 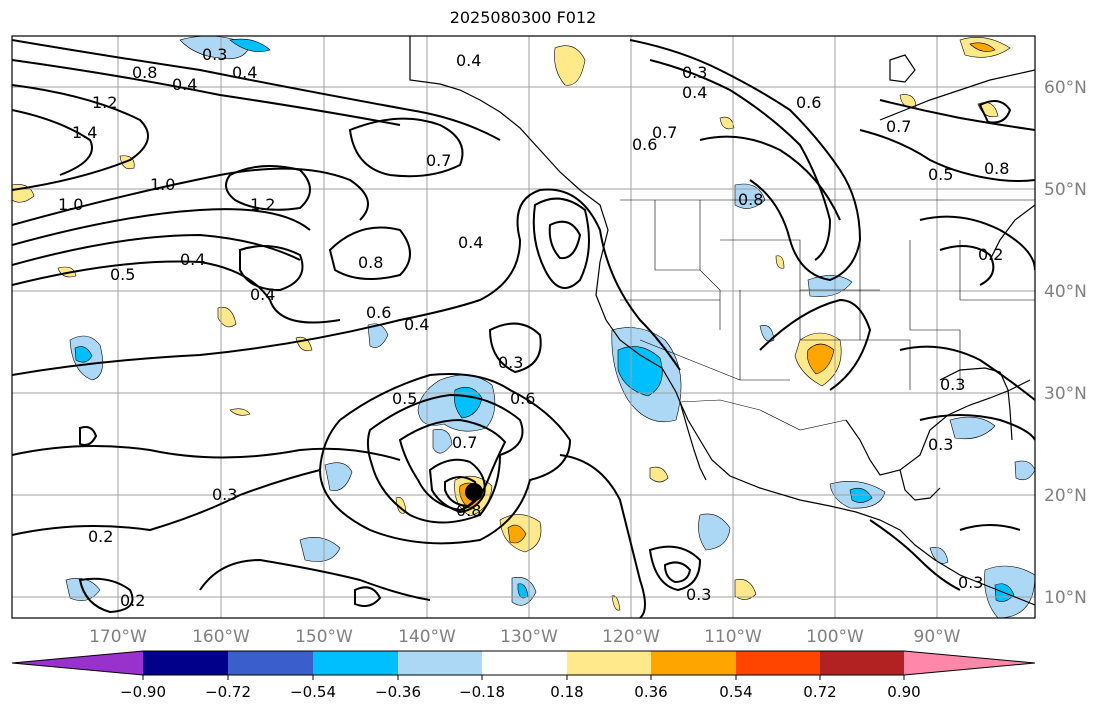 I want to click on contour-label: 1.4, so click(x=84, y=132).